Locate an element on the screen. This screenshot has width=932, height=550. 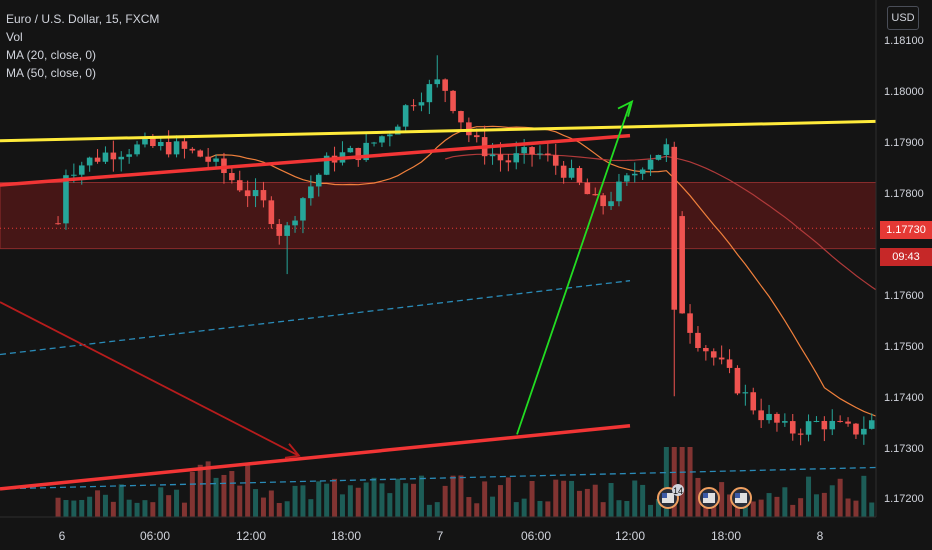
economic-event-icon is located at coordinates (709, 498).